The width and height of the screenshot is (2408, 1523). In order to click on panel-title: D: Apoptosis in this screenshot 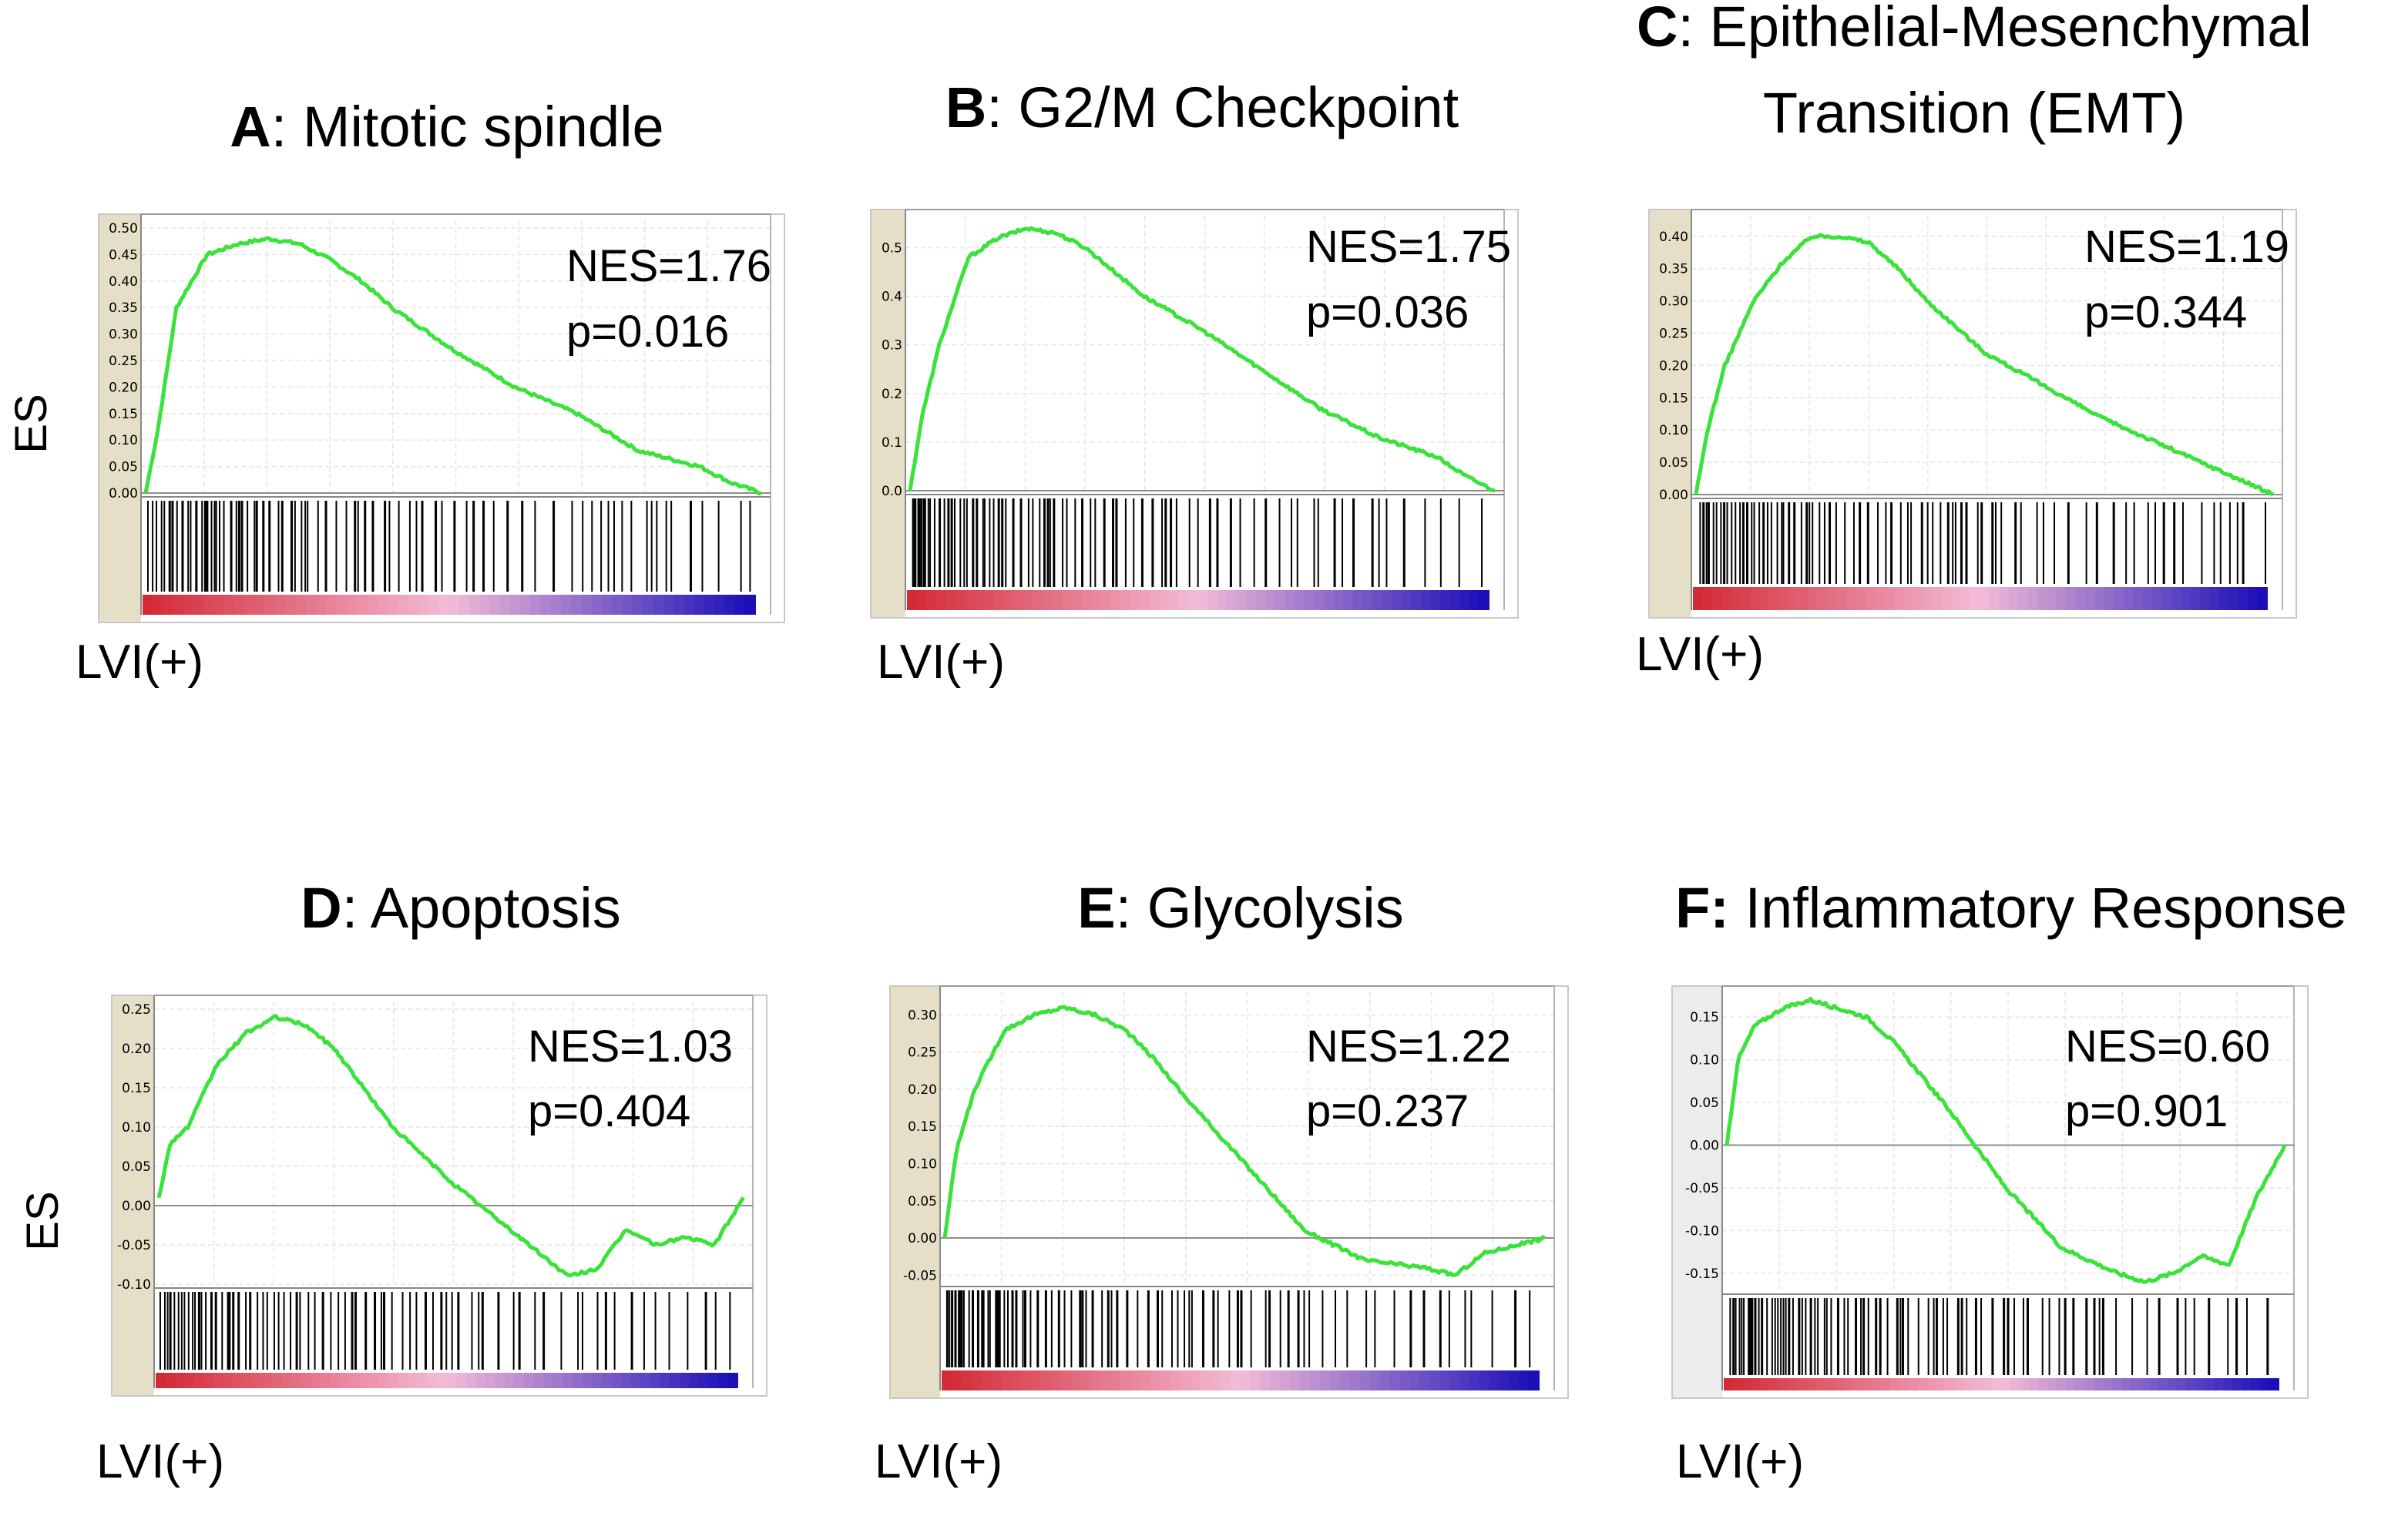, I will do `click(460, 908)`.